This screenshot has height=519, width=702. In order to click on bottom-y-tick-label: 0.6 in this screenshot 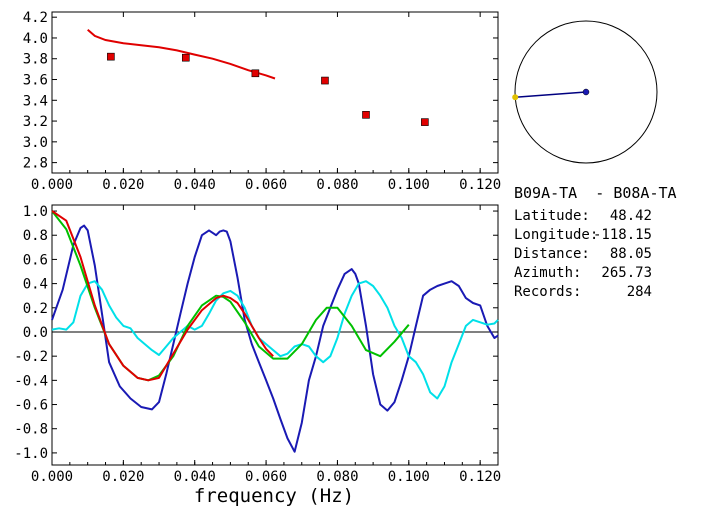, I will do `click(35, 260)`.